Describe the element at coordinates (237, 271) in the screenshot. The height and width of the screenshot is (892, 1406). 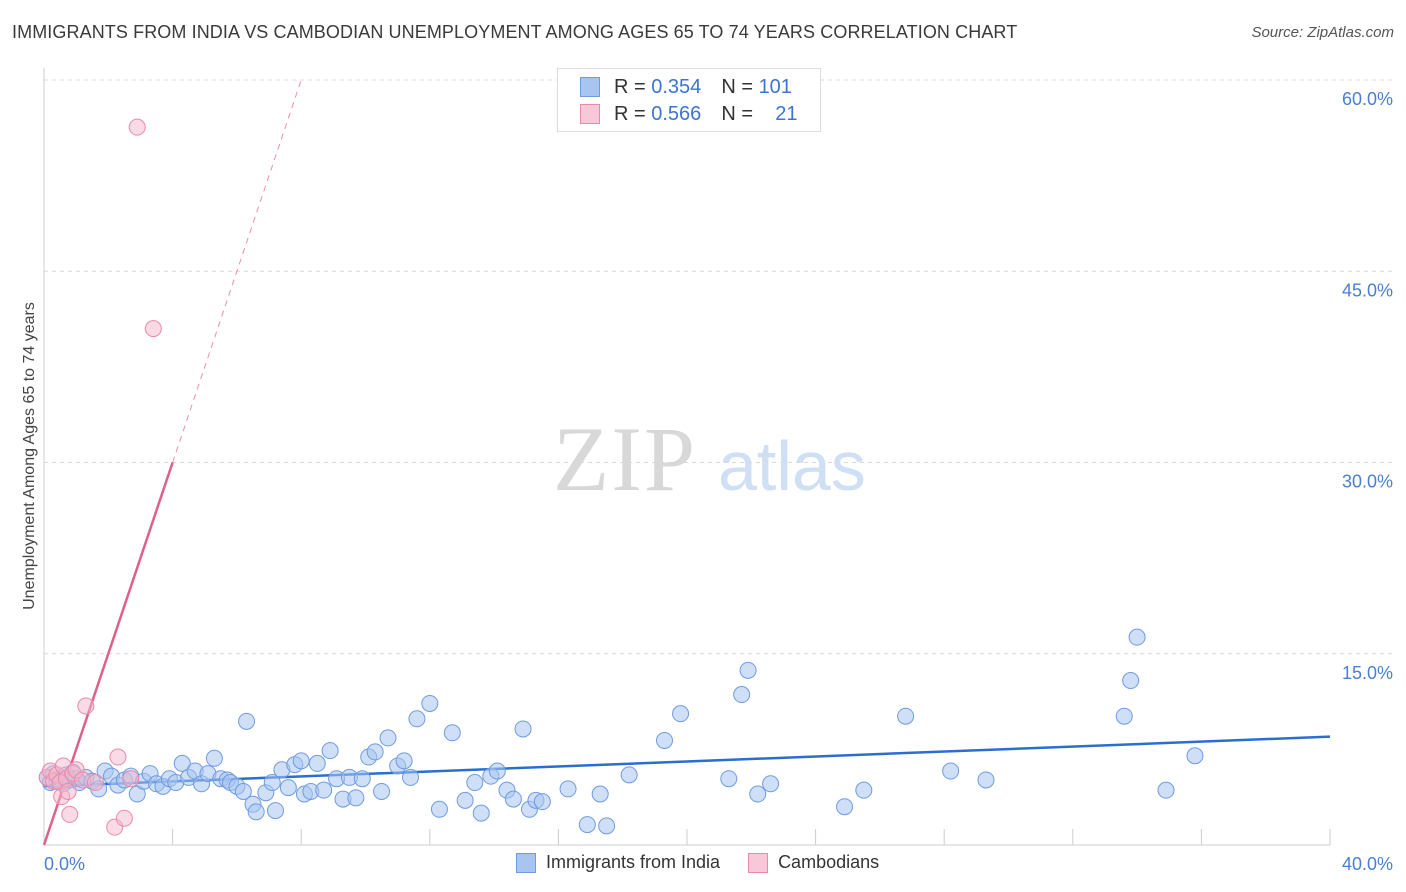
I see `cambodia-trend-extension` at that location.